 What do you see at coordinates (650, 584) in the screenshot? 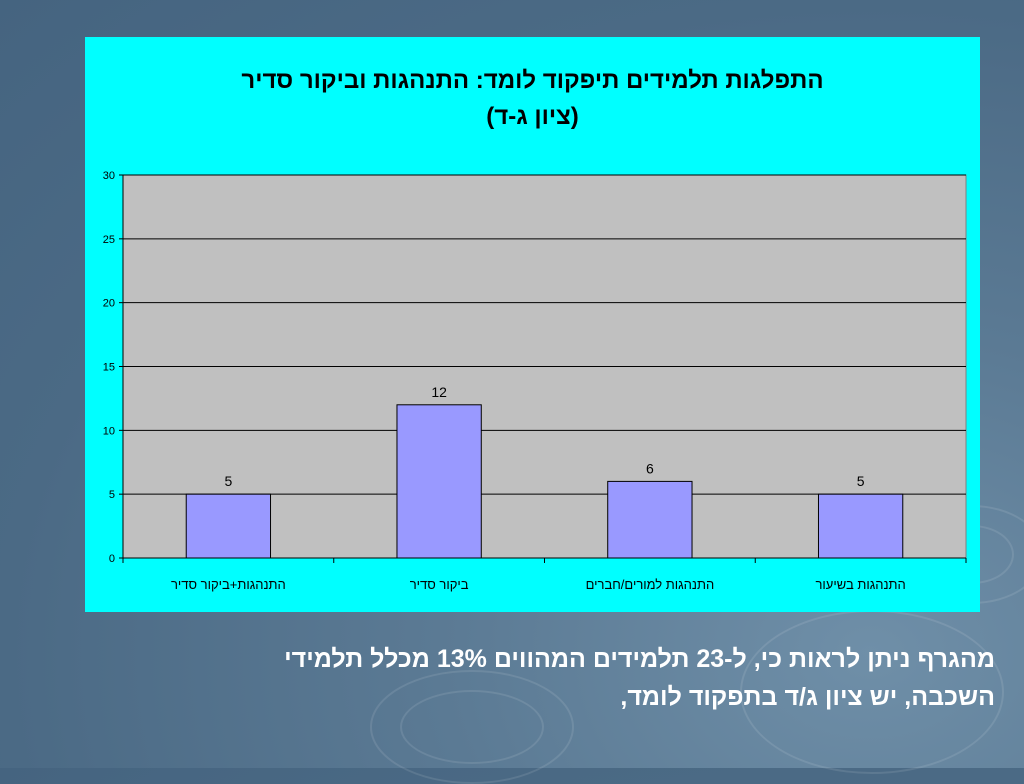
I see `x-tick-label: התנהגות למורים/חברים` at bounding box center [650, 584].